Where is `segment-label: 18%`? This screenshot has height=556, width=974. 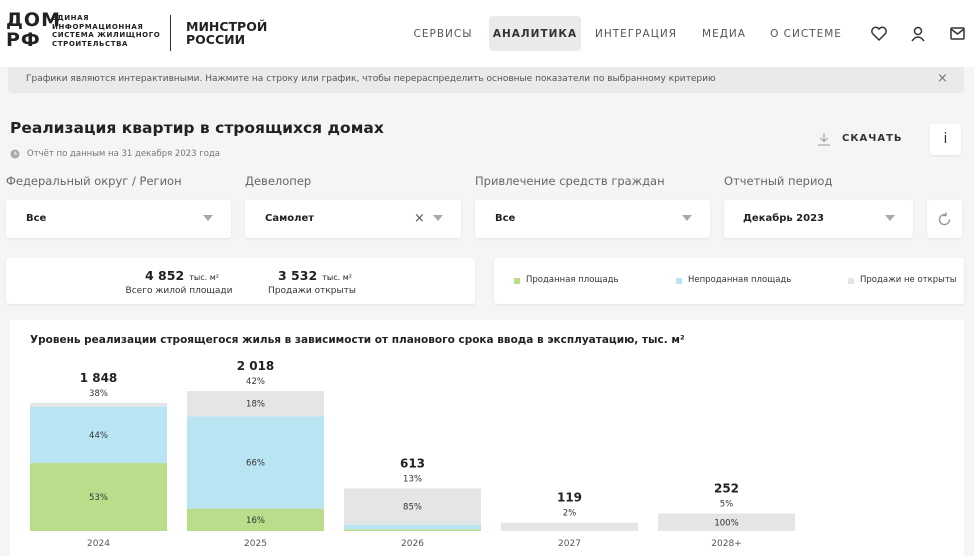
segment-label: 18% is located at coordinates (255, 405).